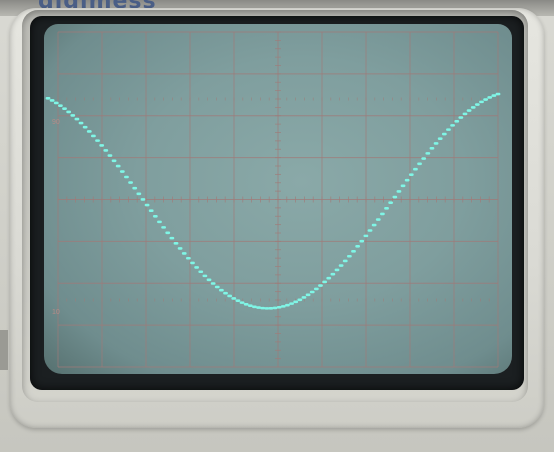 The height and width of the screenshot is (452, 554). I want to click on graticule-label-upper: 90, so click(56, 122).